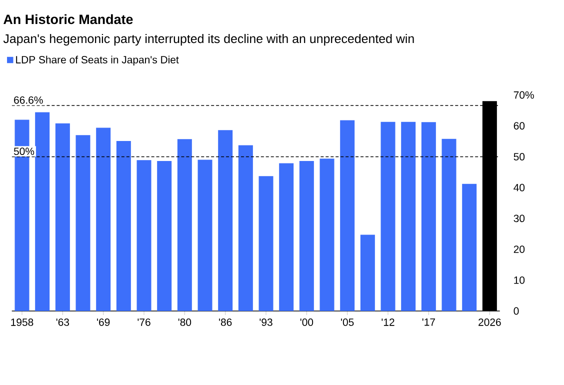 This screenshot has width=564, height=385. What do you see at coordinates (519, 249) in the screenshot?
I see `y-tick-label: 20` at bounding box center [519, 249].